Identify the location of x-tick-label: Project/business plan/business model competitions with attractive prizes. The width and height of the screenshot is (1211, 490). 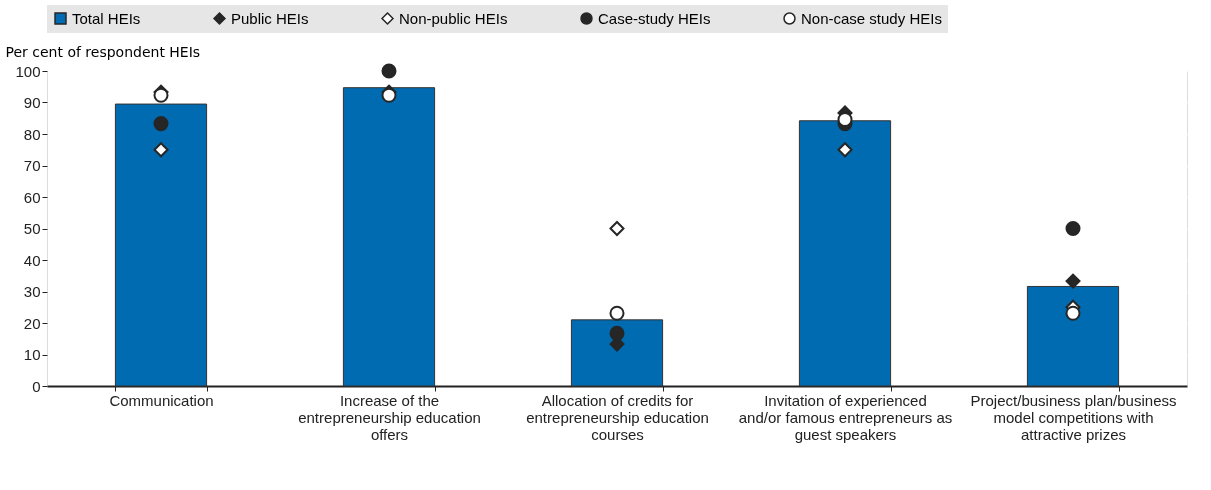
(1073, 417).